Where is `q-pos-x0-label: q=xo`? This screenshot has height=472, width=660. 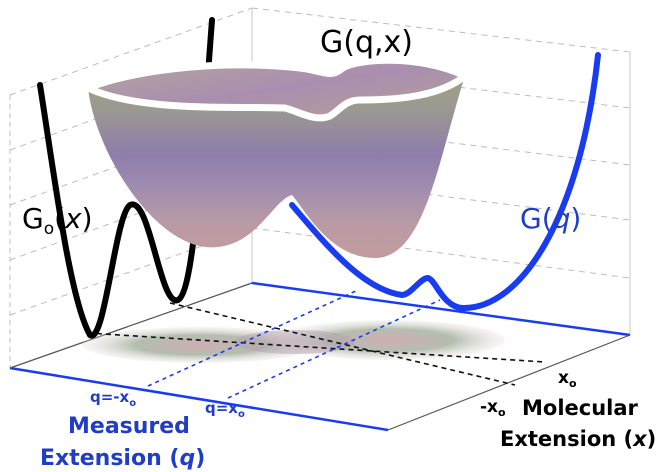 q-pos-x0-label: q=xo is located at coordinates (225, 409).